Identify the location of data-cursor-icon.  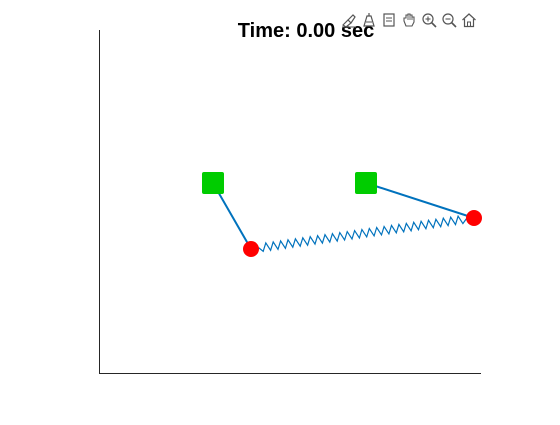
(369, 20).